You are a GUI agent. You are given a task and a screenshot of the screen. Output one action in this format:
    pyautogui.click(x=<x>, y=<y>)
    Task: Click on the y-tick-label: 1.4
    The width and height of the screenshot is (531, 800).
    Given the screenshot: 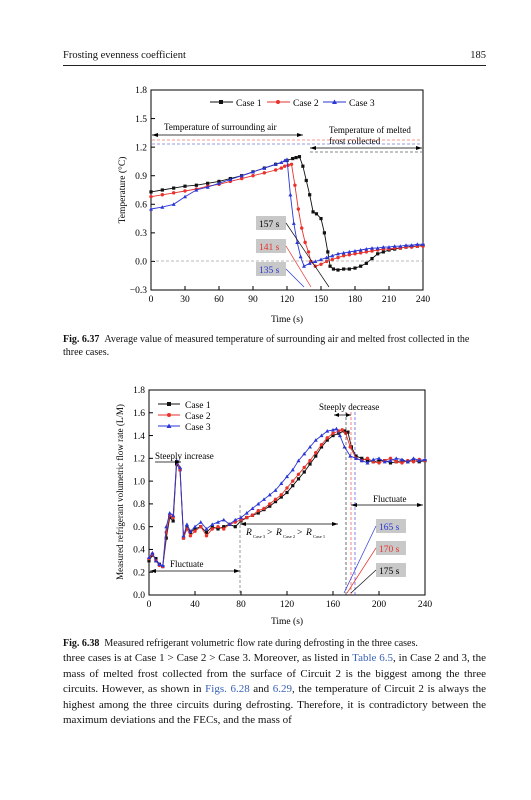 What is the action you would take?
    pyautogui.click(x=139, y=437)
    